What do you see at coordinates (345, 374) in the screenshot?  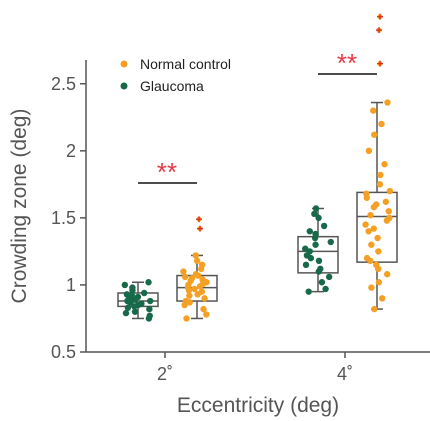 I see `x-tick-label-1: 4˚` at bounding box center [345, 374].